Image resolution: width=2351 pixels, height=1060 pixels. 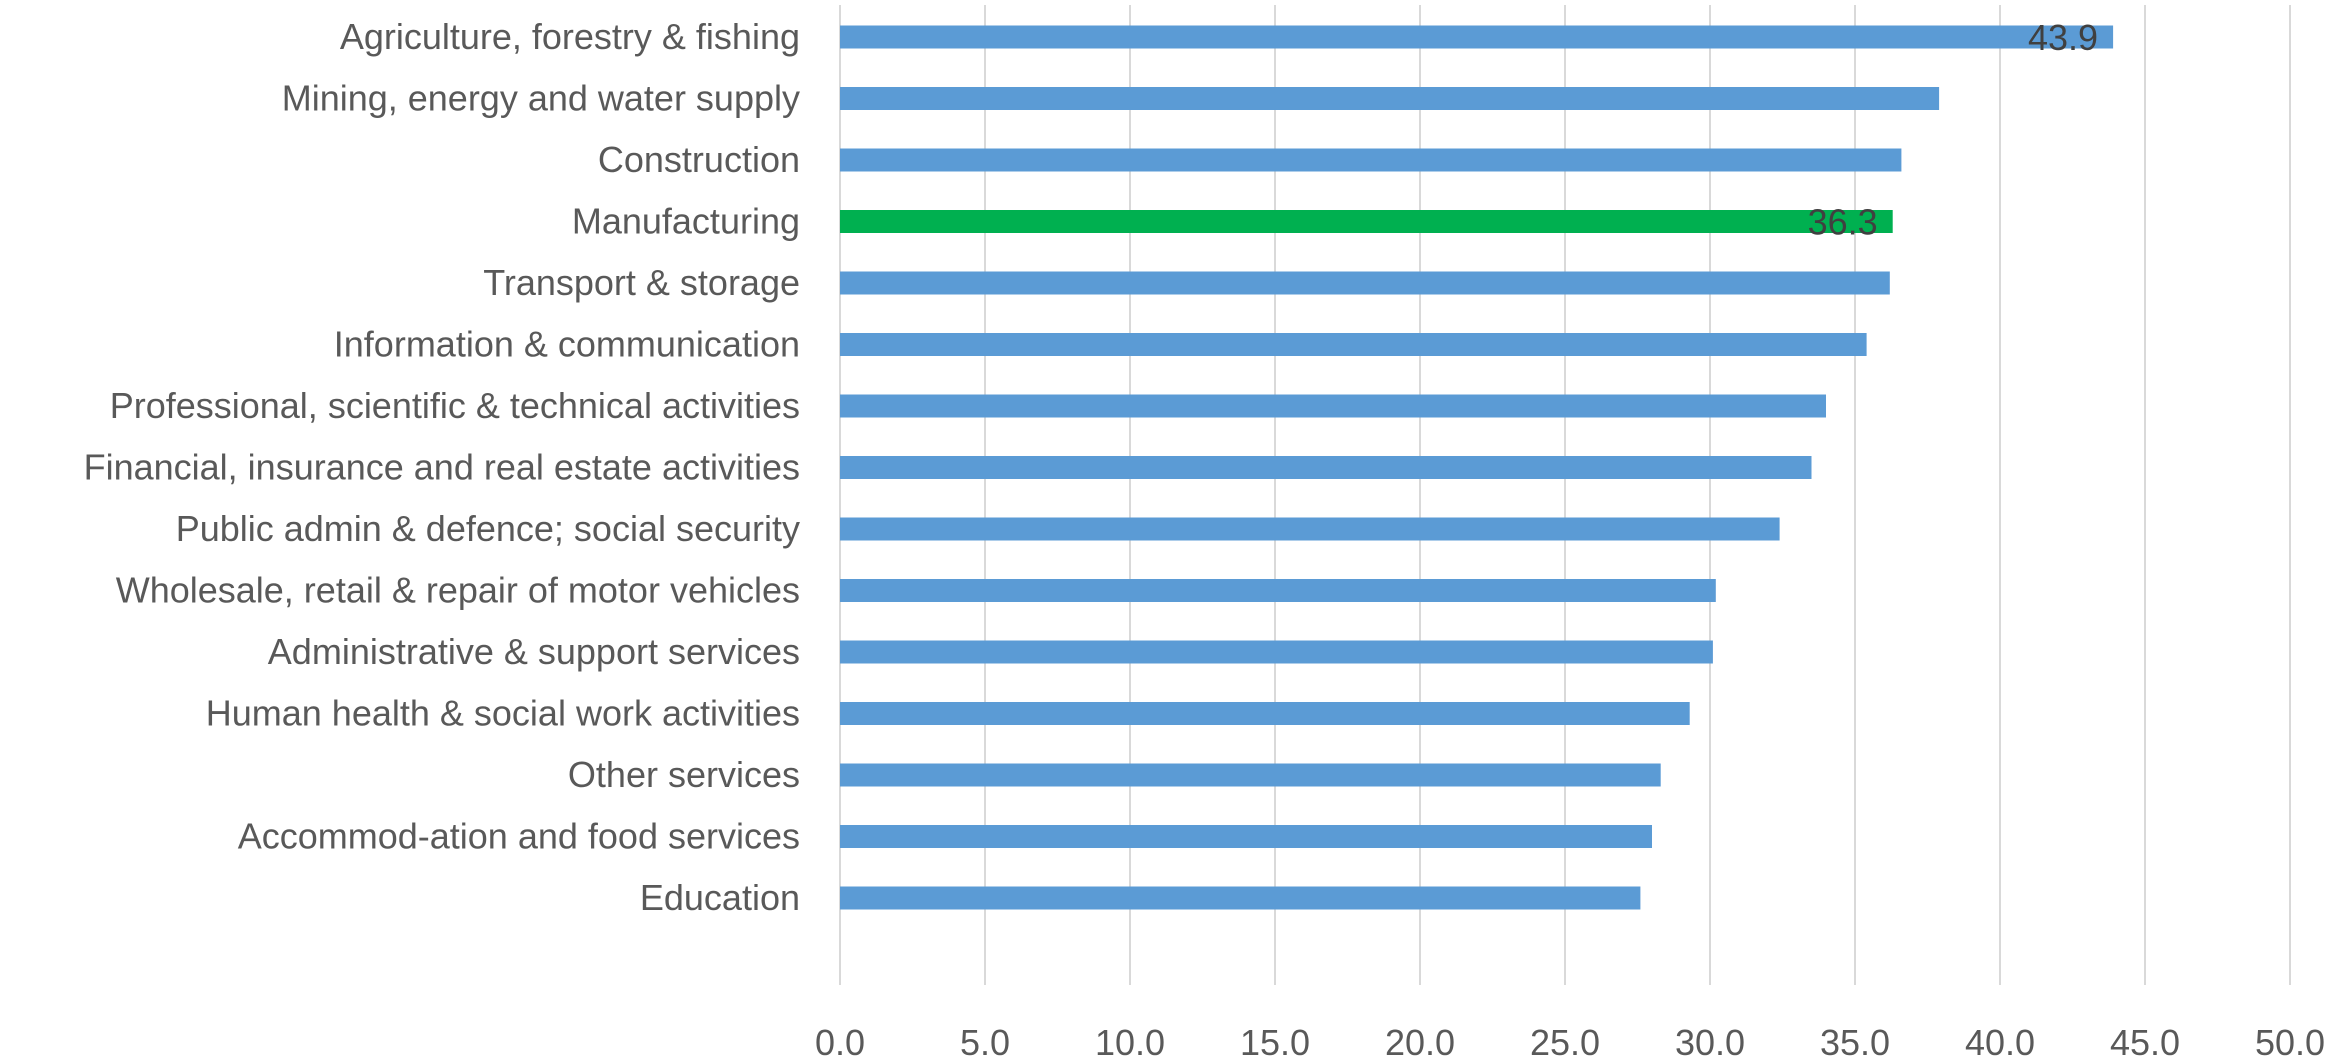 What do you see at coordinates (1130, 1041) in the screenshot?
I see `x-tick-label: 10.0` at bounding box center [1130, 1041].